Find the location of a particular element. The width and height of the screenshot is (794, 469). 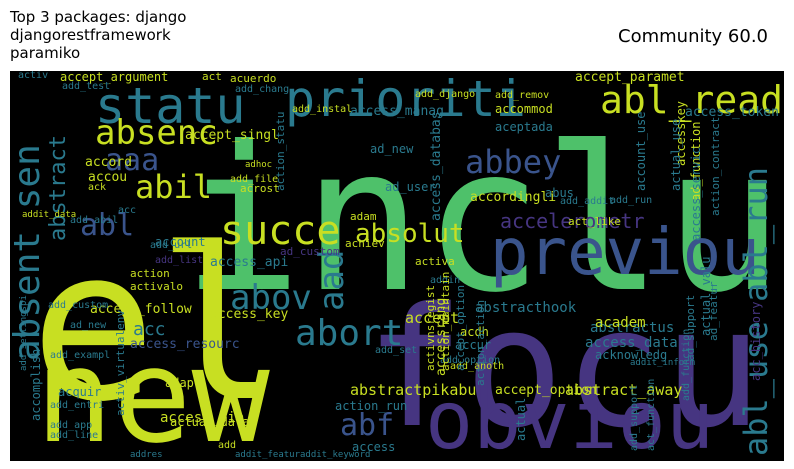

cloud-word: action_maintain is located at coordinates (445, 321).